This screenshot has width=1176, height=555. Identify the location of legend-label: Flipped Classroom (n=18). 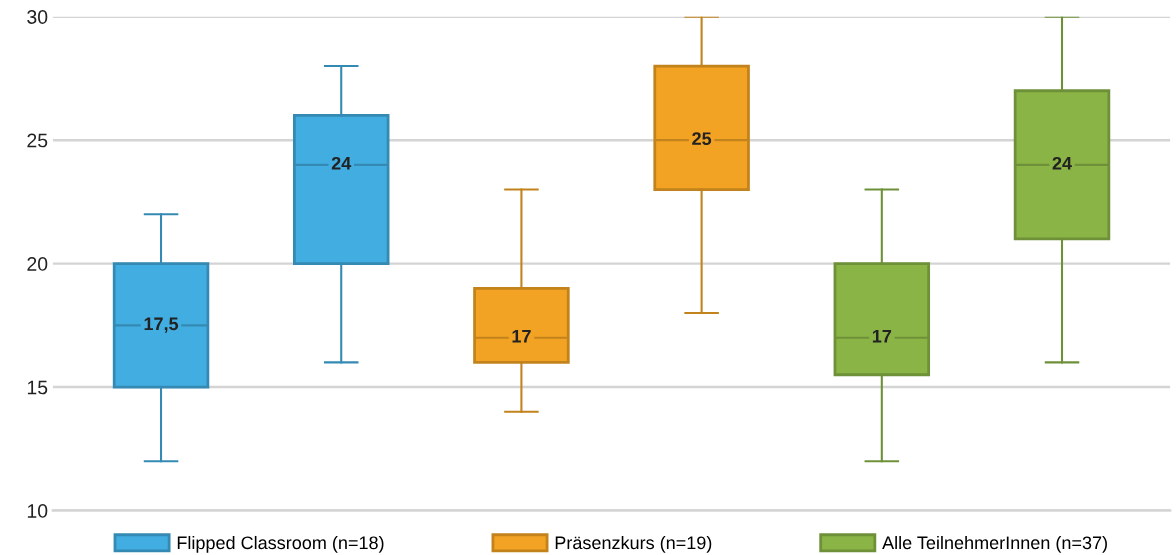
(280, 544).